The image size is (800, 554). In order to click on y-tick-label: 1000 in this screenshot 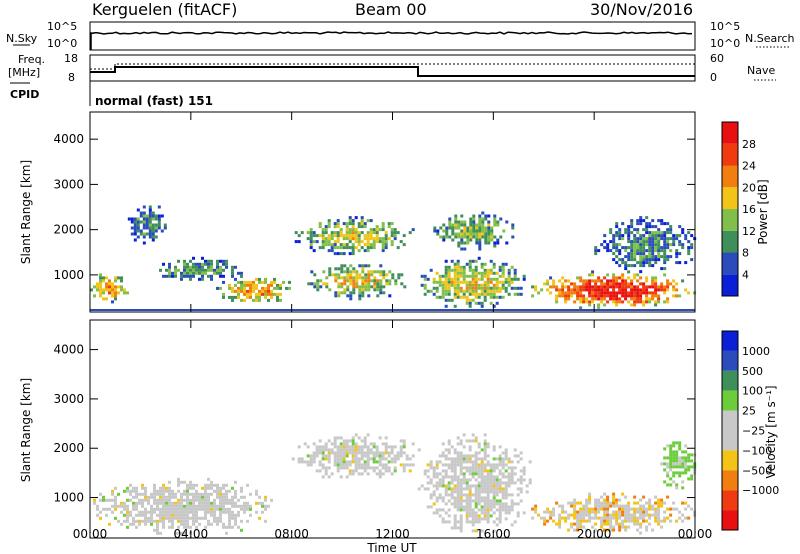, I will do `click(68, 498)`.